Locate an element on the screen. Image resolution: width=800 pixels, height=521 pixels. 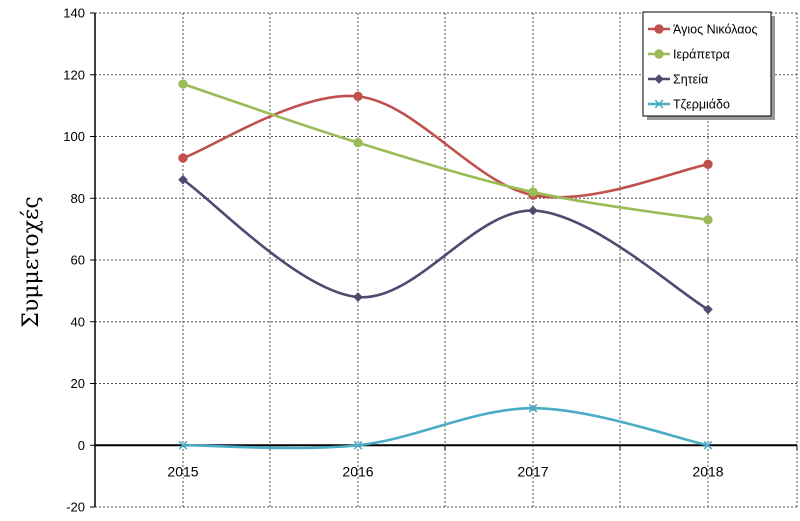
y-tick-label: 60 is located at coordinates (78, 260).